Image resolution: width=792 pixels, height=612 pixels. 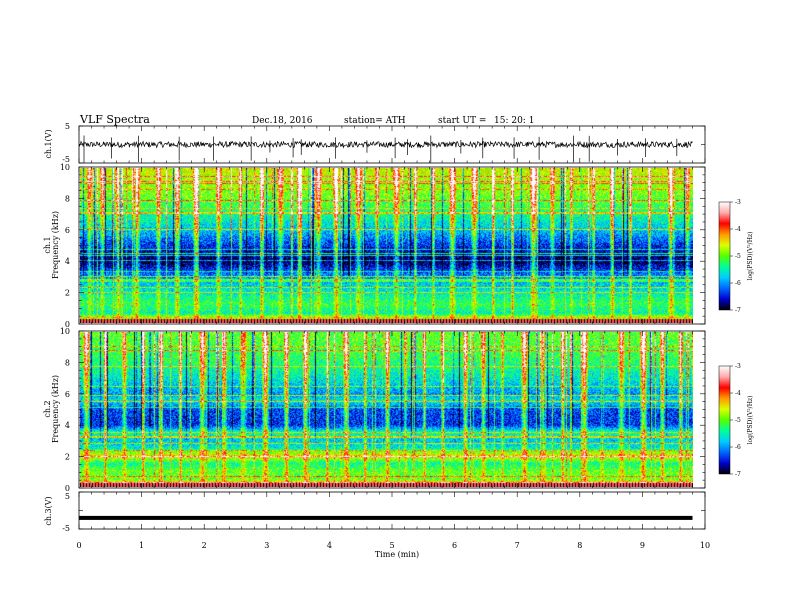 I want to click on time-tick-label: 7, so click(x=517, y=545).